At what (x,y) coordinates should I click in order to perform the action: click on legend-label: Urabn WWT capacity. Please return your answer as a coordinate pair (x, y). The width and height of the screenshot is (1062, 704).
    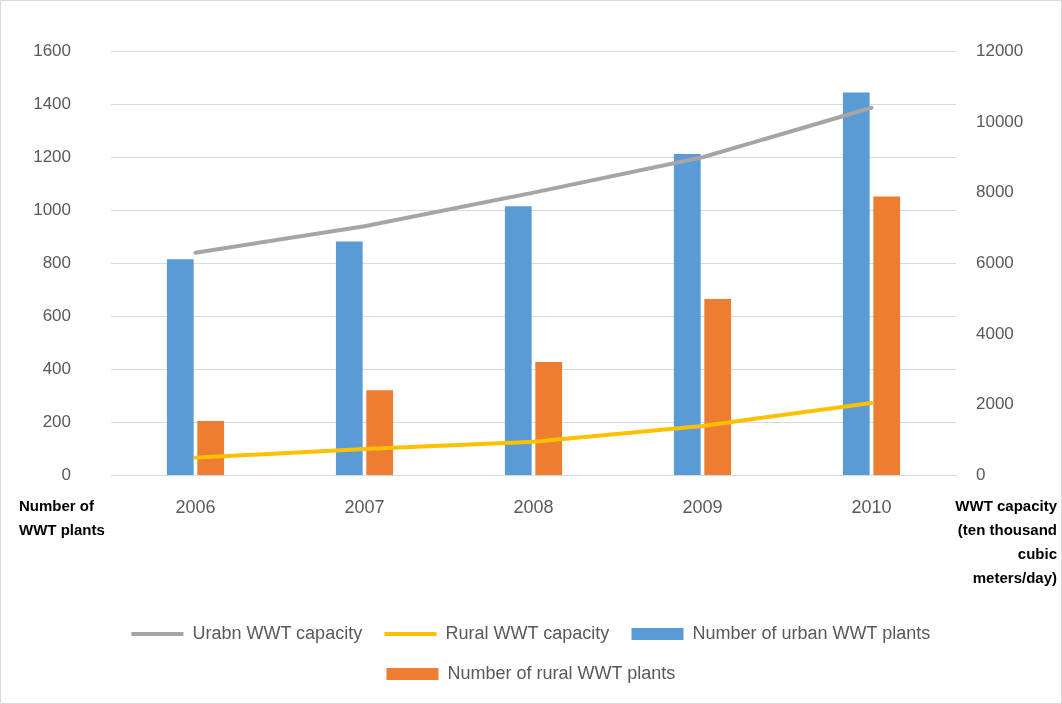
    Looking at the image, I should click on (277, 632).